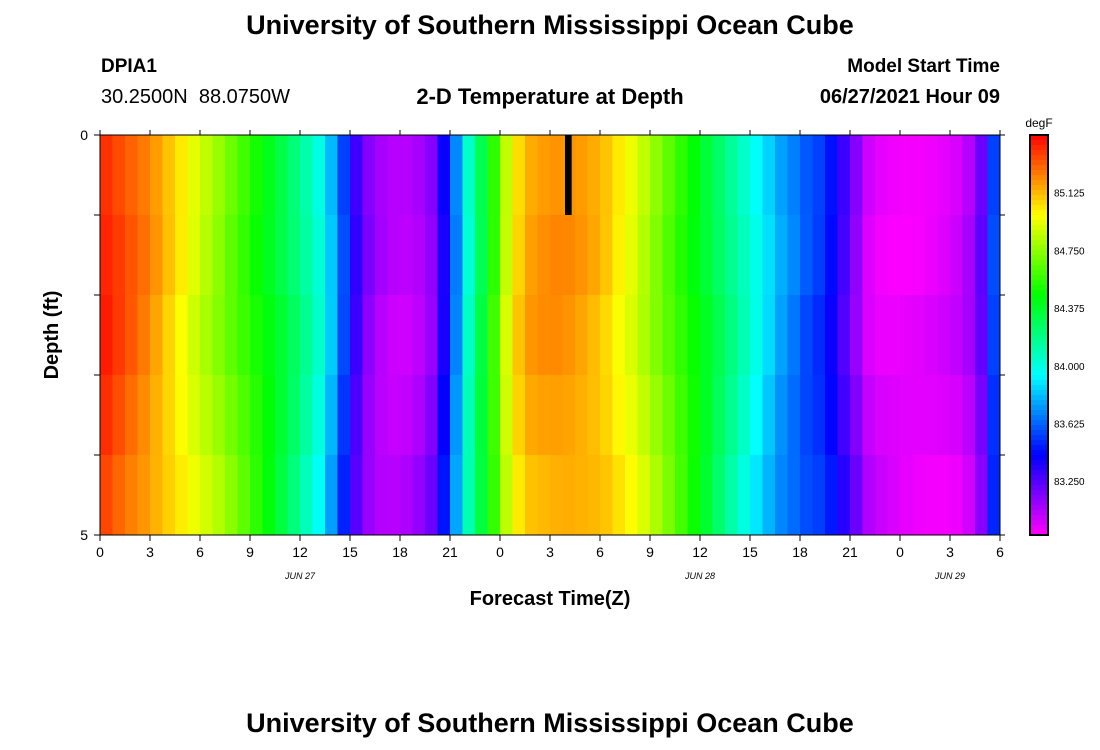 This screenshot has height=750, width=1100. What do you see at coordinates (400, 552) in the screenshot?
I see `x-tick-label: 18` at bounding box center [400, 552].